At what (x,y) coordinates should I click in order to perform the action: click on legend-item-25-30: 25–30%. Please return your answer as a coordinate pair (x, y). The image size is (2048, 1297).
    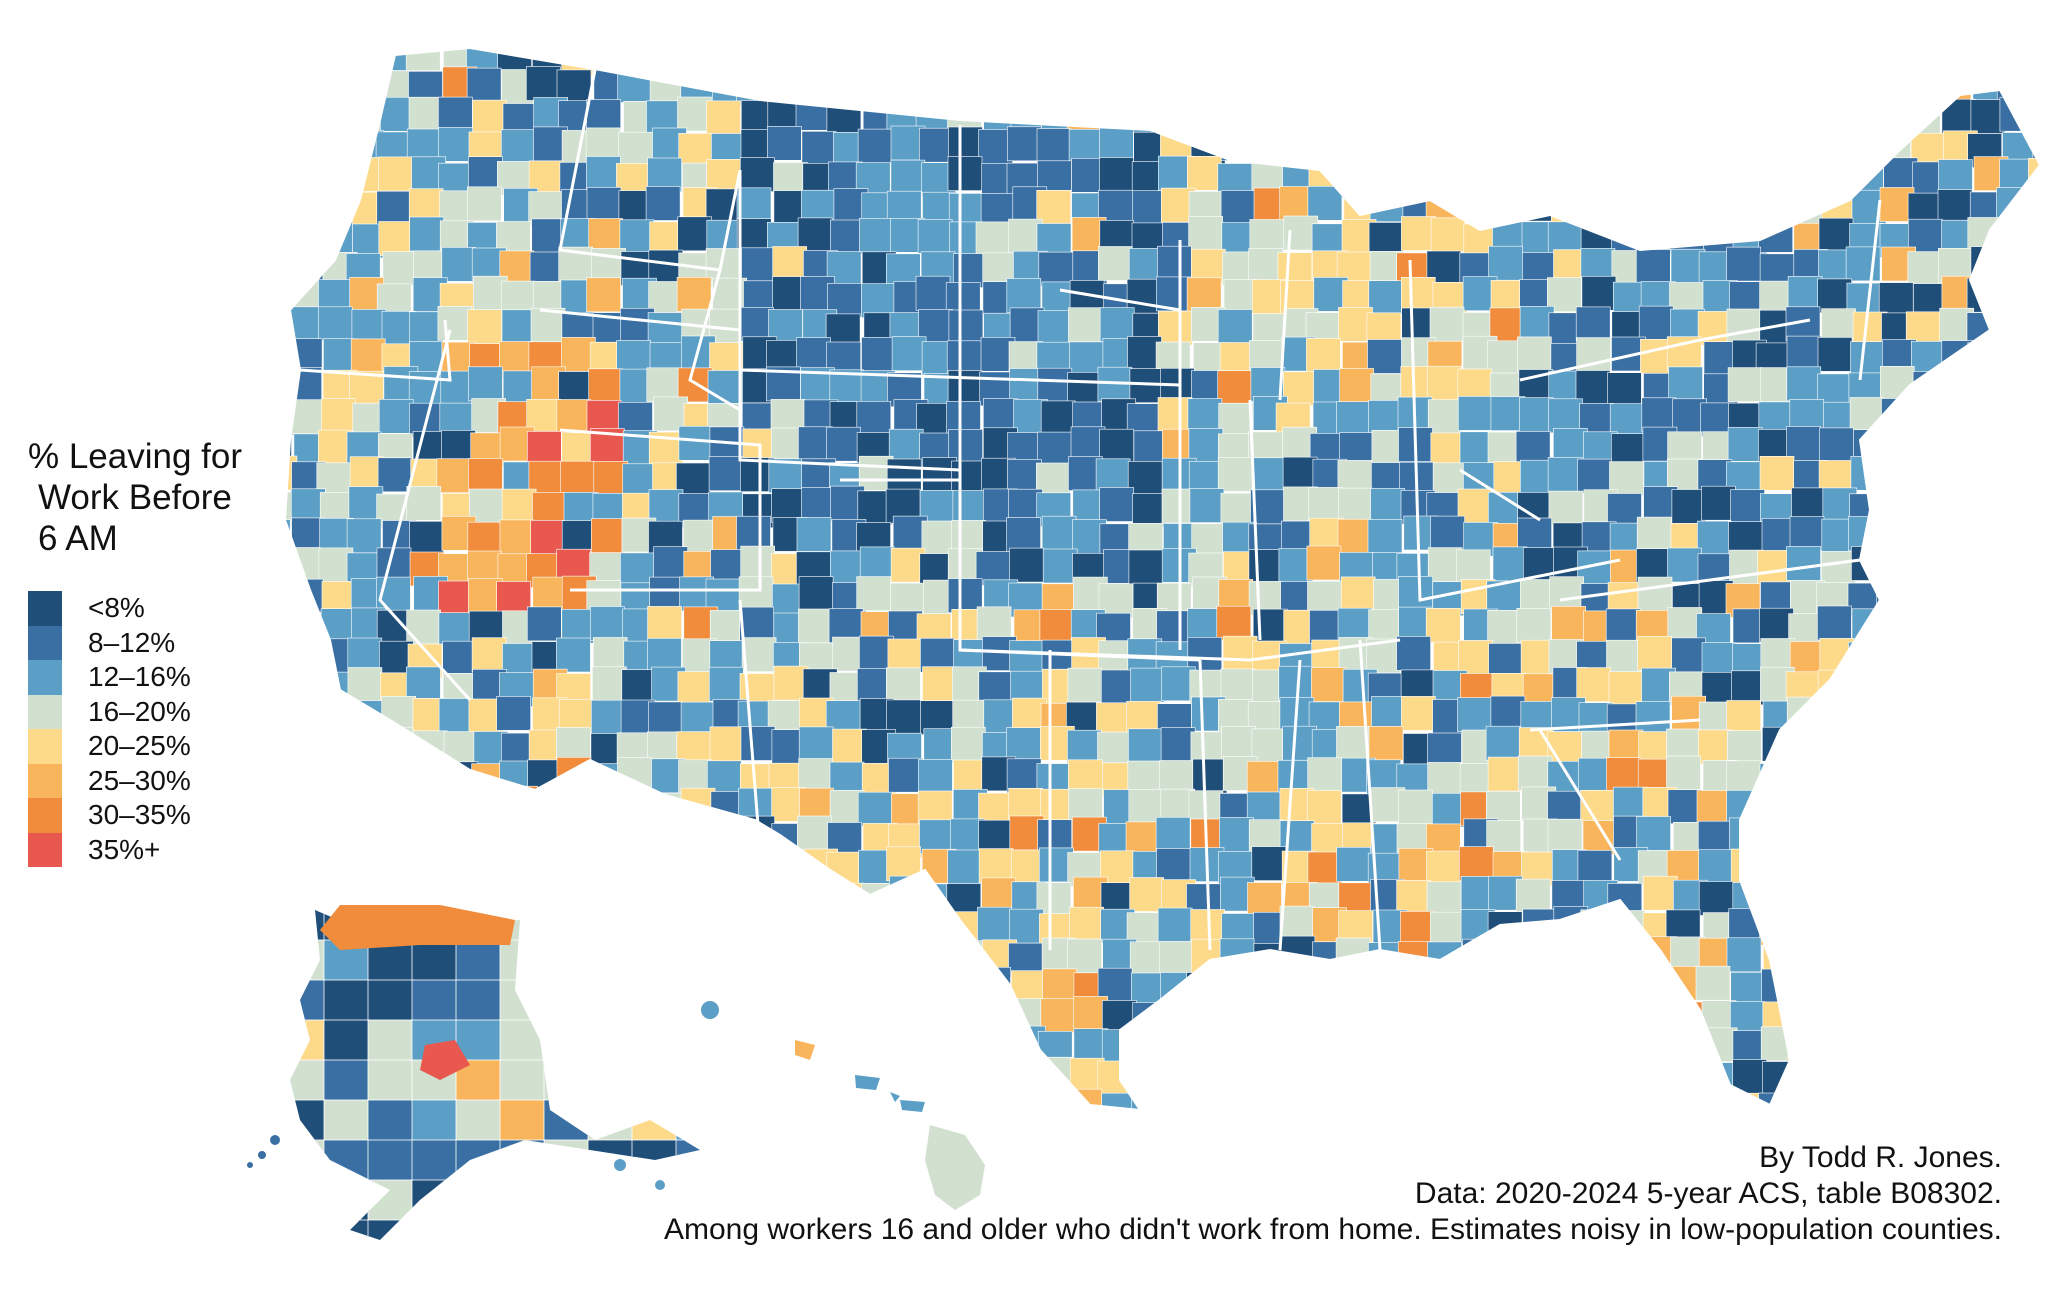
    Looking at the image, I should click on (158, 780).